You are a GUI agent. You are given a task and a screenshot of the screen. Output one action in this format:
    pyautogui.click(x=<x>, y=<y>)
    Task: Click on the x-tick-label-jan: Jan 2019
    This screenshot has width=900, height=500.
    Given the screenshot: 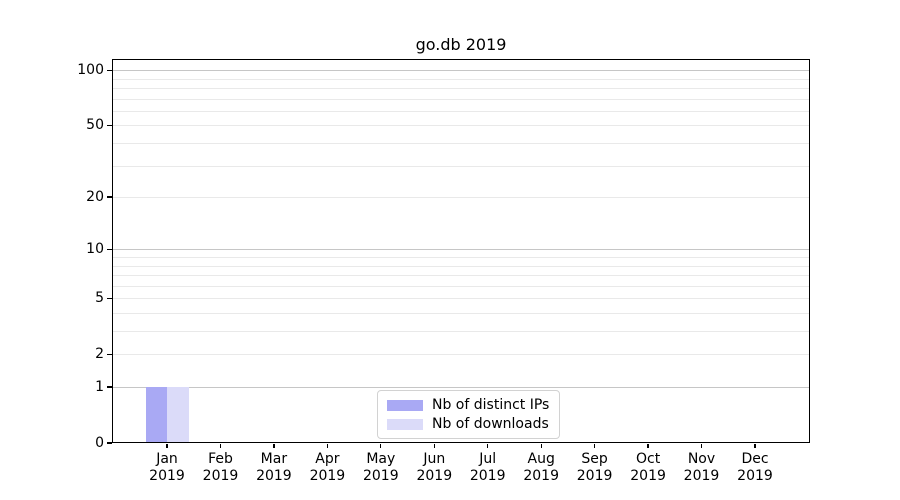 What is the action you would take?
    pyautogui.click(x=167, y=468)
    